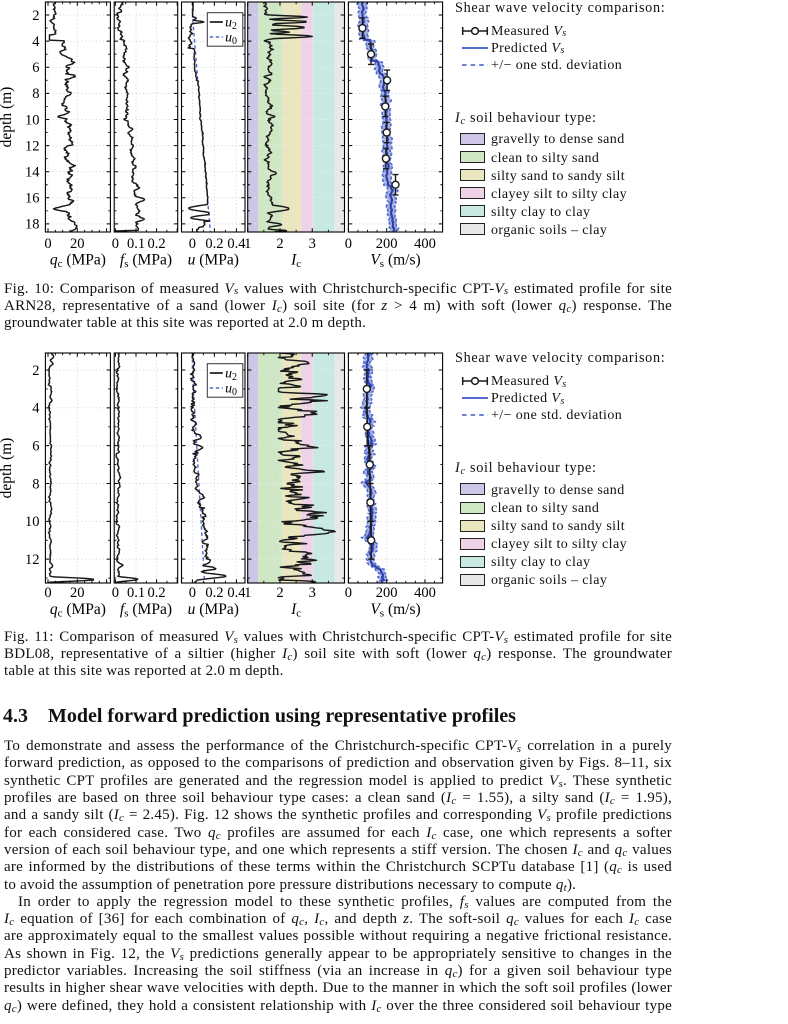 The height and width of the screenshot is (1024, 788). What do you see at coordinates (32, 225) in the screenshot?
I see `svg-text: 18` at bounding box center [32, 225].